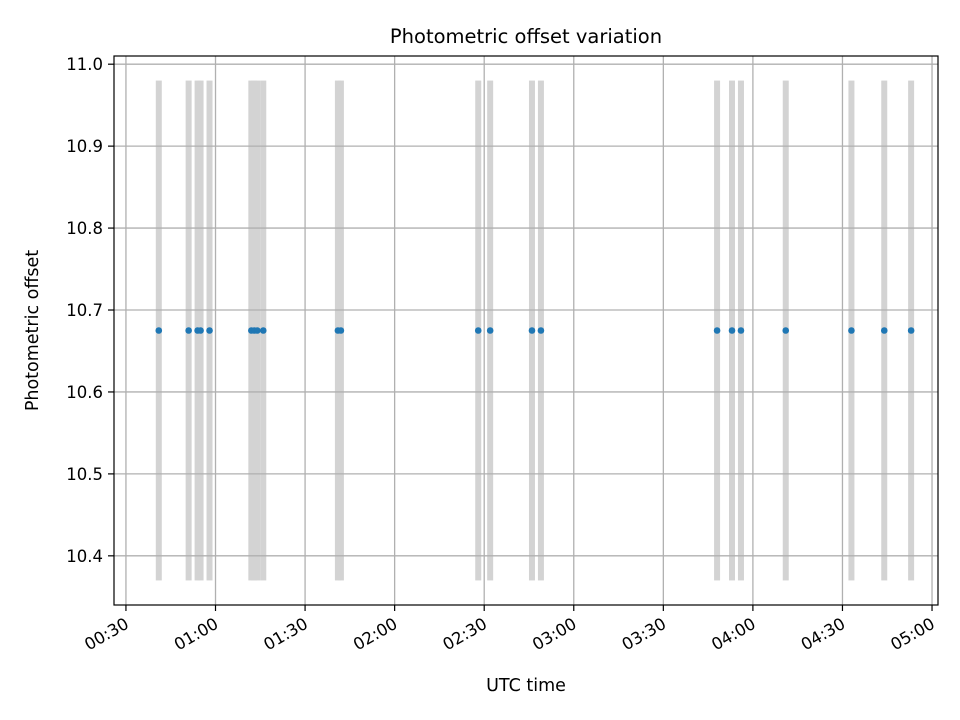 The height and width of the screenshot is (720, 960). I want to click on y-axis: 10.4 10.5 10.6 10.7 10.8 10.9 11.0, so click(90, 310).